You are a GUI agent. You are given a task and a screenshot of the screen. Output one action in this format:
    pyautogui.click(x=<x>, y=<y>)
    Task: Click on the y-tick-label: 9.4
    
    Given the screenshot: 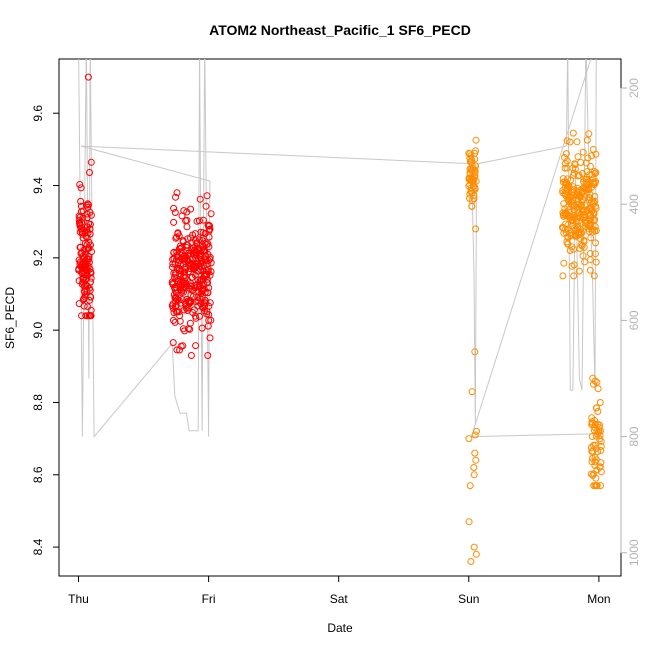 What is the action you would take?
    pyautogui.click(x=38, y=185)
    